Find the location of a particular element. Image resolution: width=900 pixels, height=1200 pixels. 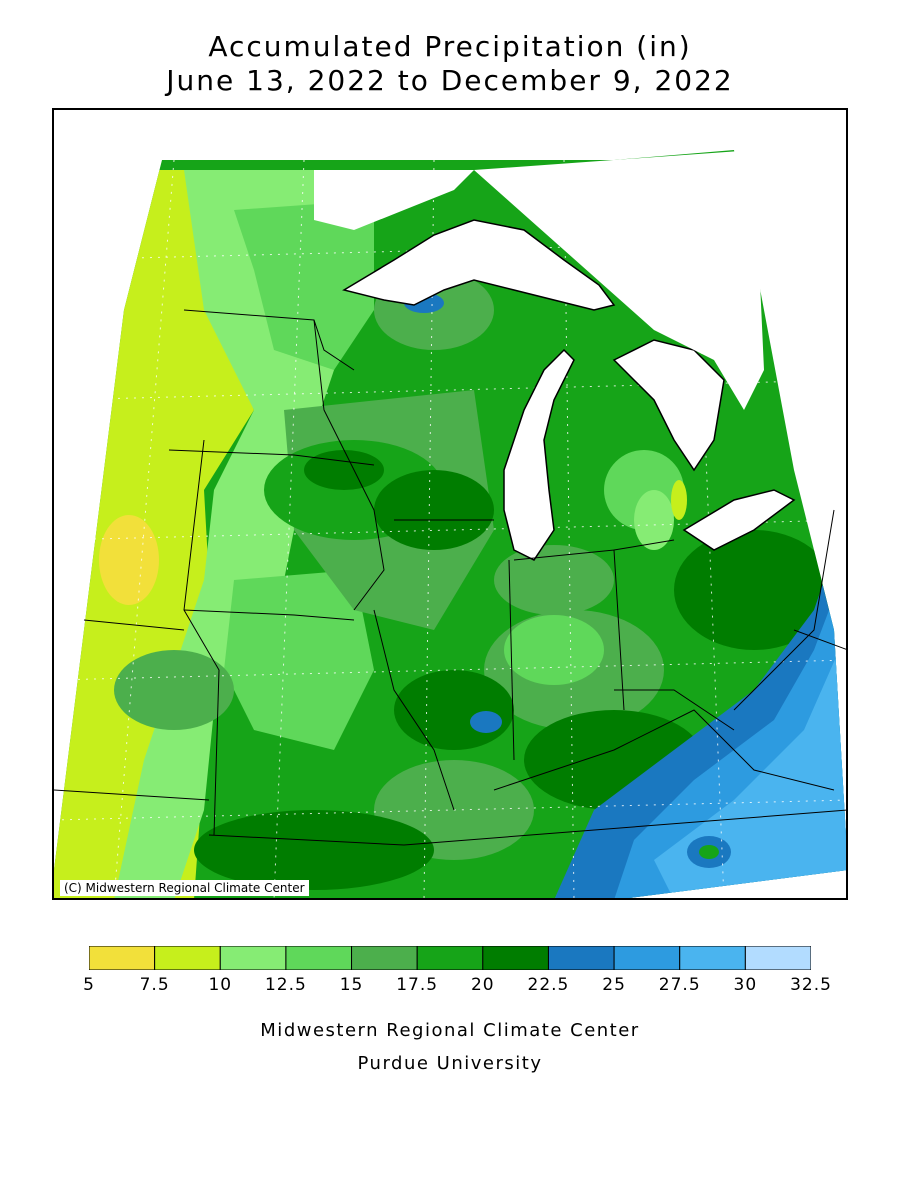

legend-tick-label: 20 is located at coordinates (482, 985).